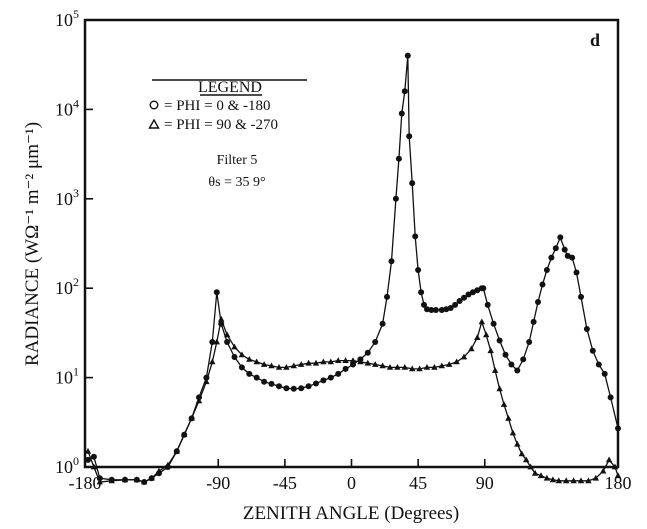  What do you see at coordinates (67, 107) in the screenshot?
I see `y-tick-label: 10⁴` at bounding box center [67, 107].